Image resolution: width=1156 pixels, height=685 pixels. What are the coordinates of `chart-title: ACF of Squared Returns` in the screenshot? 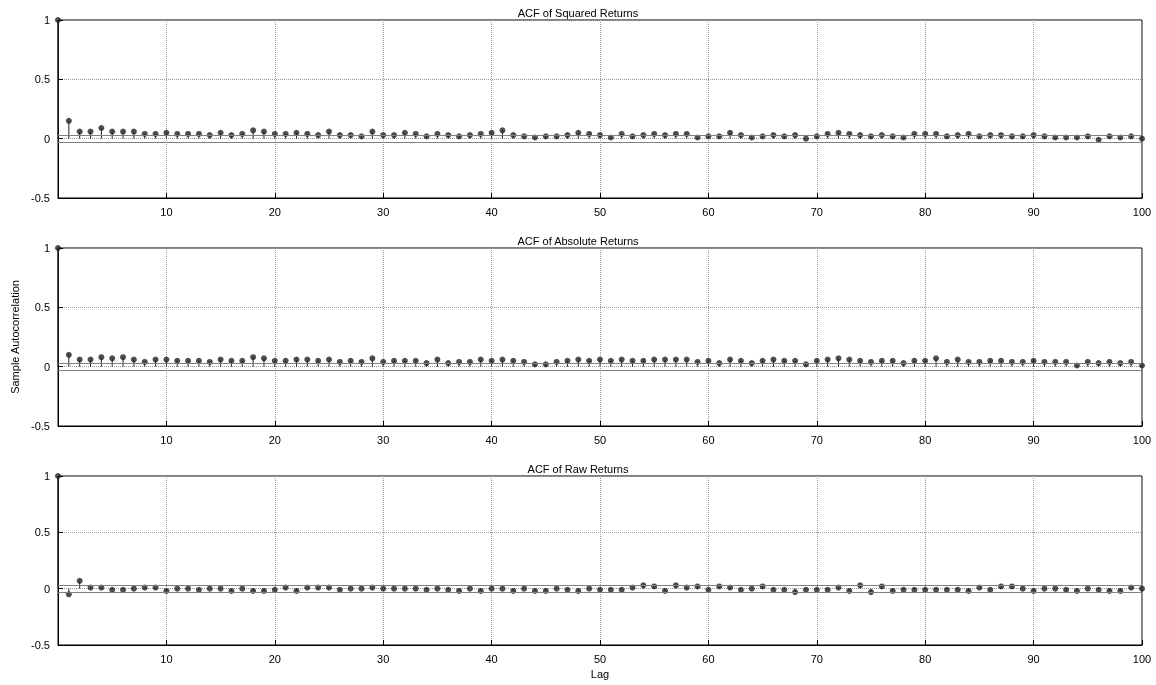 It's located at (578, 12).